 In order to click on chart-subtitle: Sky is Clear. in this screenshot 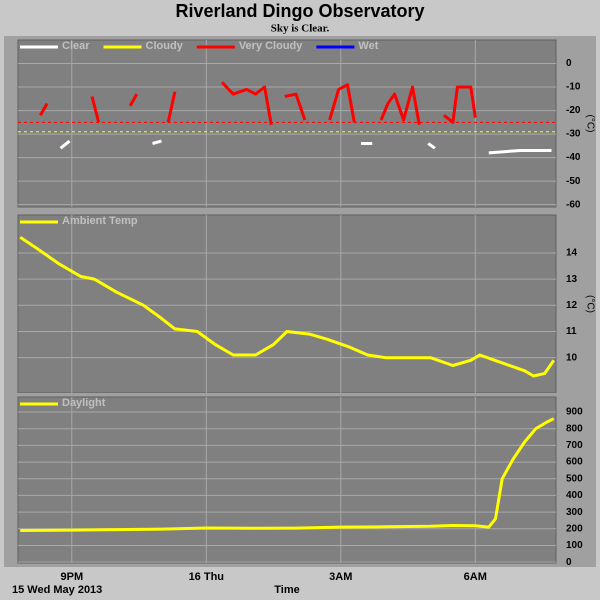, I will do `click(300, 29)`.